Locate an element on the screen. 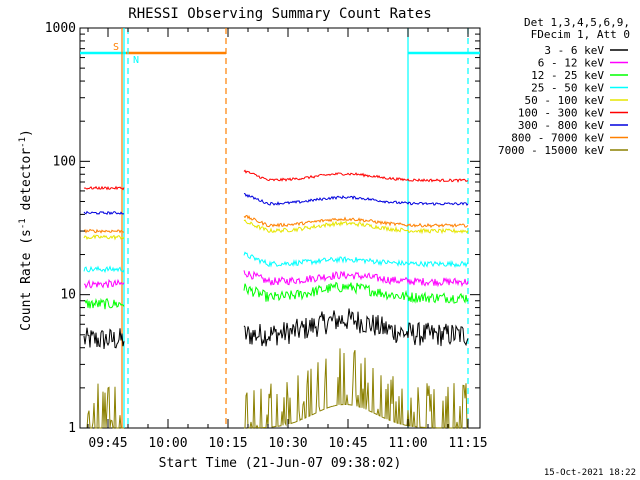 Image resolution: width=640 pixels, height=480 pixels. flag-bars: SN is located at coordinates (280, 54).